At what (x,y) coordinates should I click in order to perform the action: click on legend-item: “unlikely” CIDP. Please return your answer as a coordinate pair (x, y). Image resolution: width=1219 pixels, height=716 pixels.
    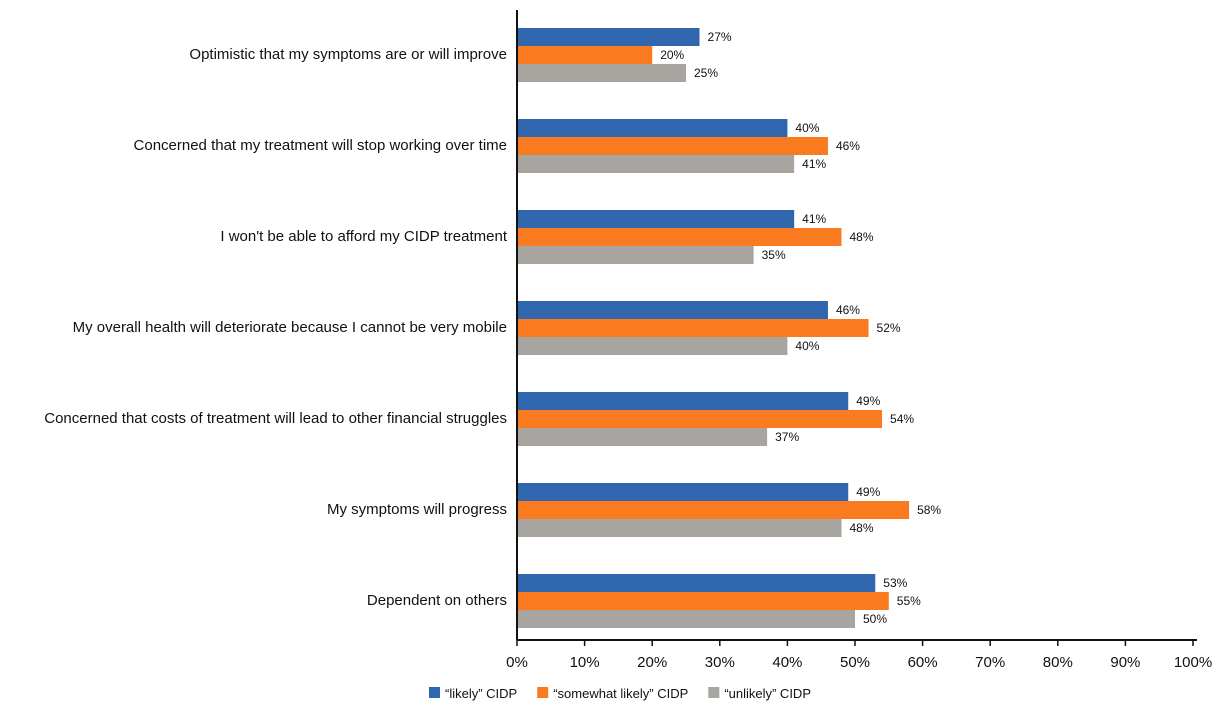
    Looking at the image, I should click on (759, 693).